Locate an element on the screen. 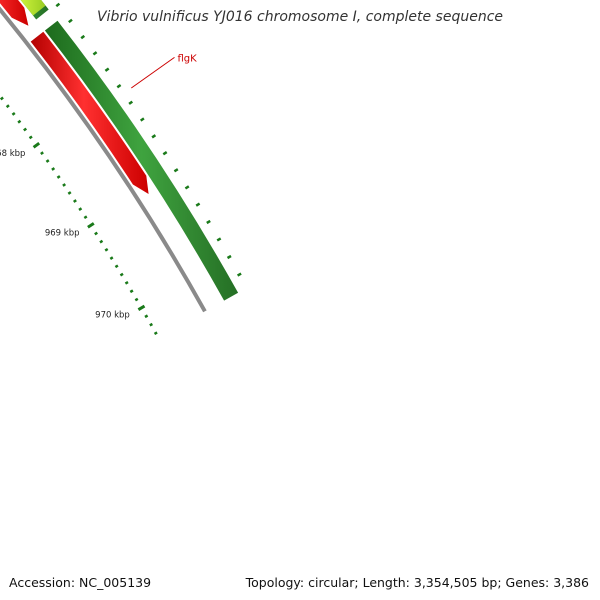  ruler-label: 969 kbp is located at coordinates (62, 234).